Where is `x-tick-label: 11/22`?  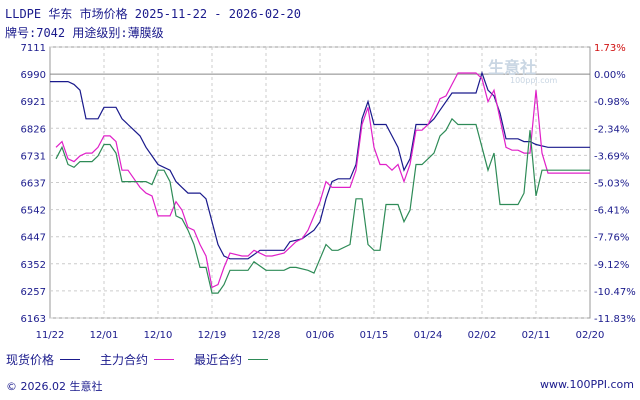 x-tick-label: 11/22 is located at coordinates (50, 335).